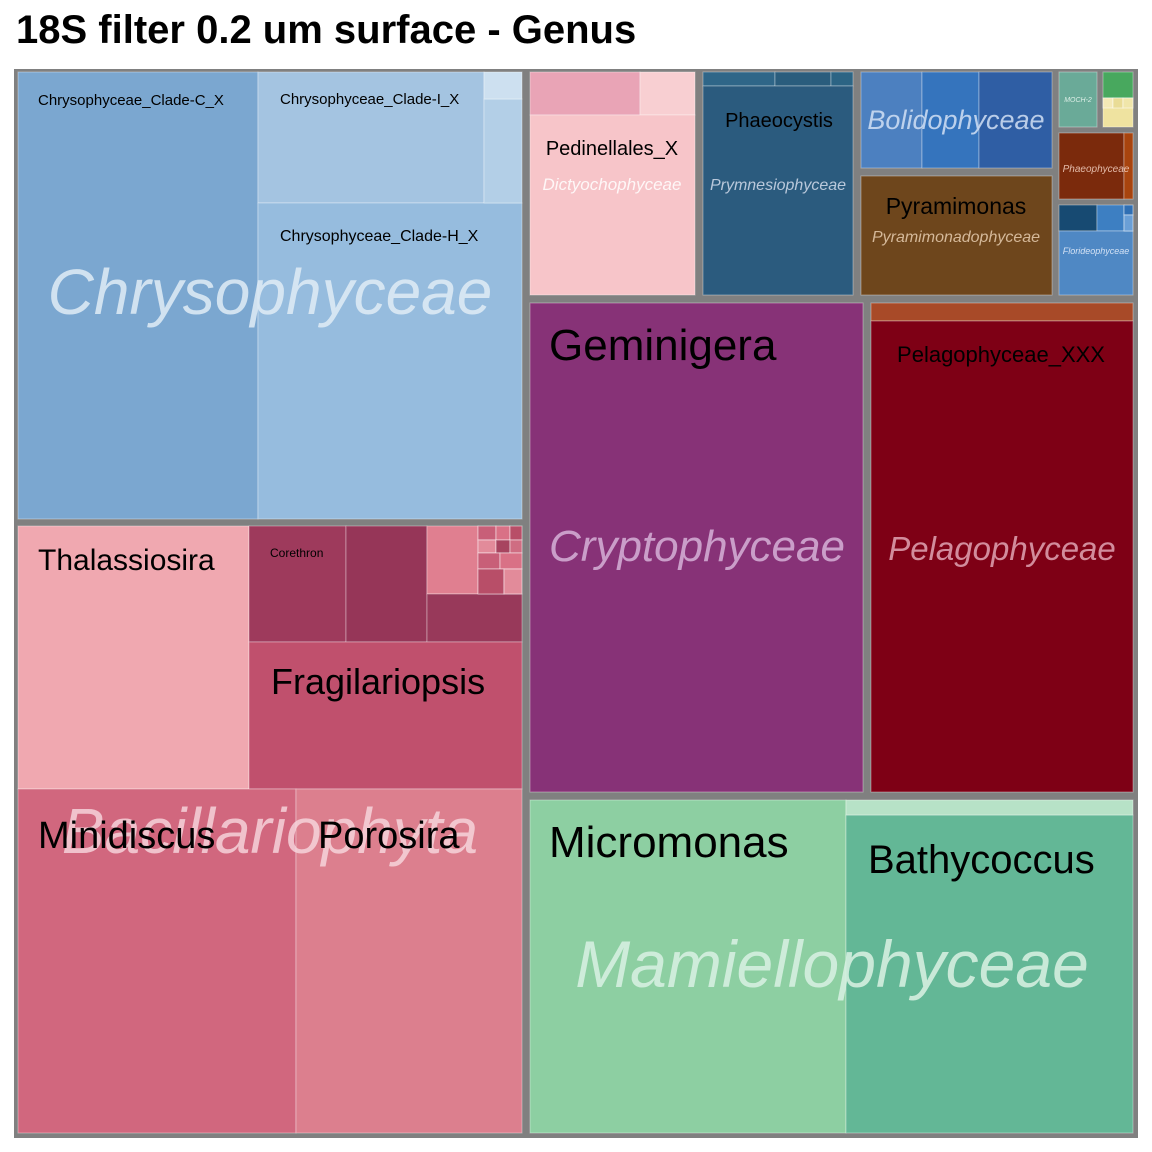  Describe the element at coordinates (126, 560) in the screenshot. I see `genus-label: Thalassiosira` at that location.